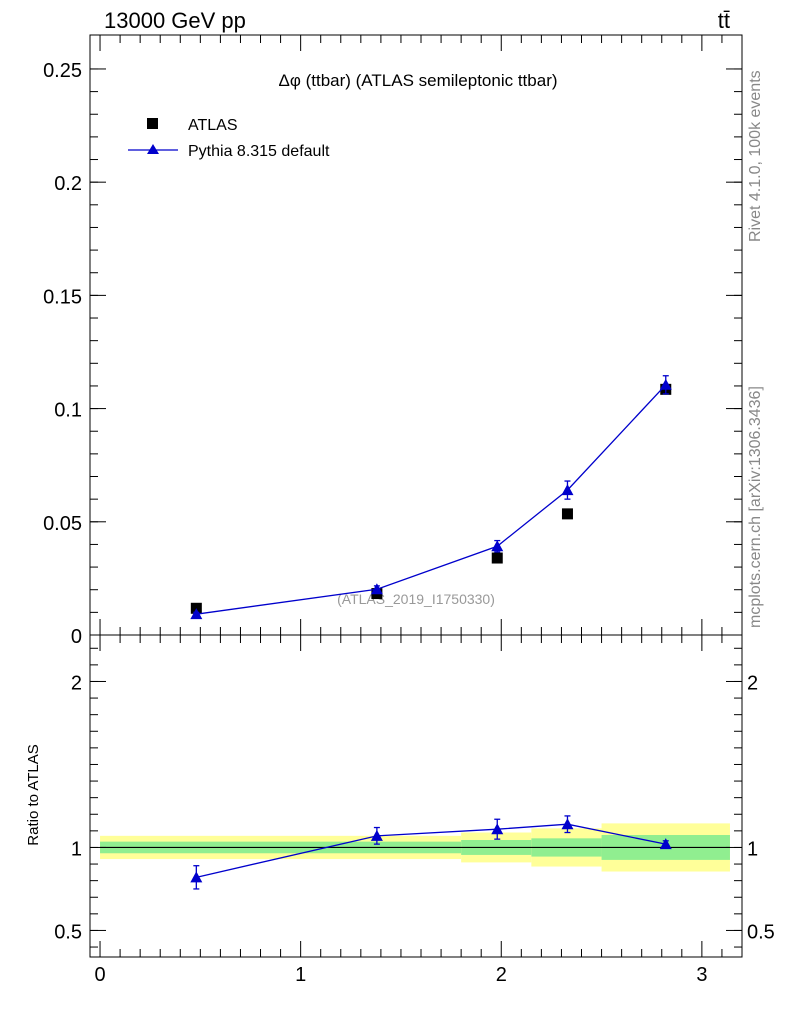 Image resolution: width=786 pixels, height=1024 pixels. What do you see at coordinates (153, 149) in the screenshot?
I see `legend-mc-marker` at bounding box center [153, 149].